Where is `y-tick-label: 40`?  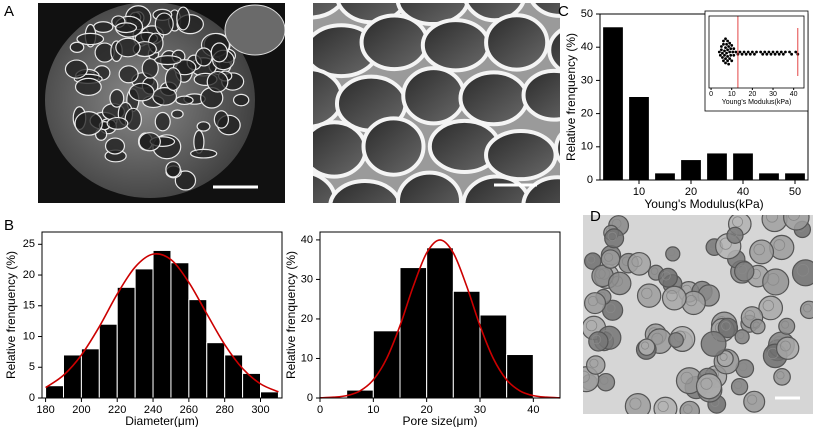
y-tick-label: 40 is located at coordinates (587, 47).